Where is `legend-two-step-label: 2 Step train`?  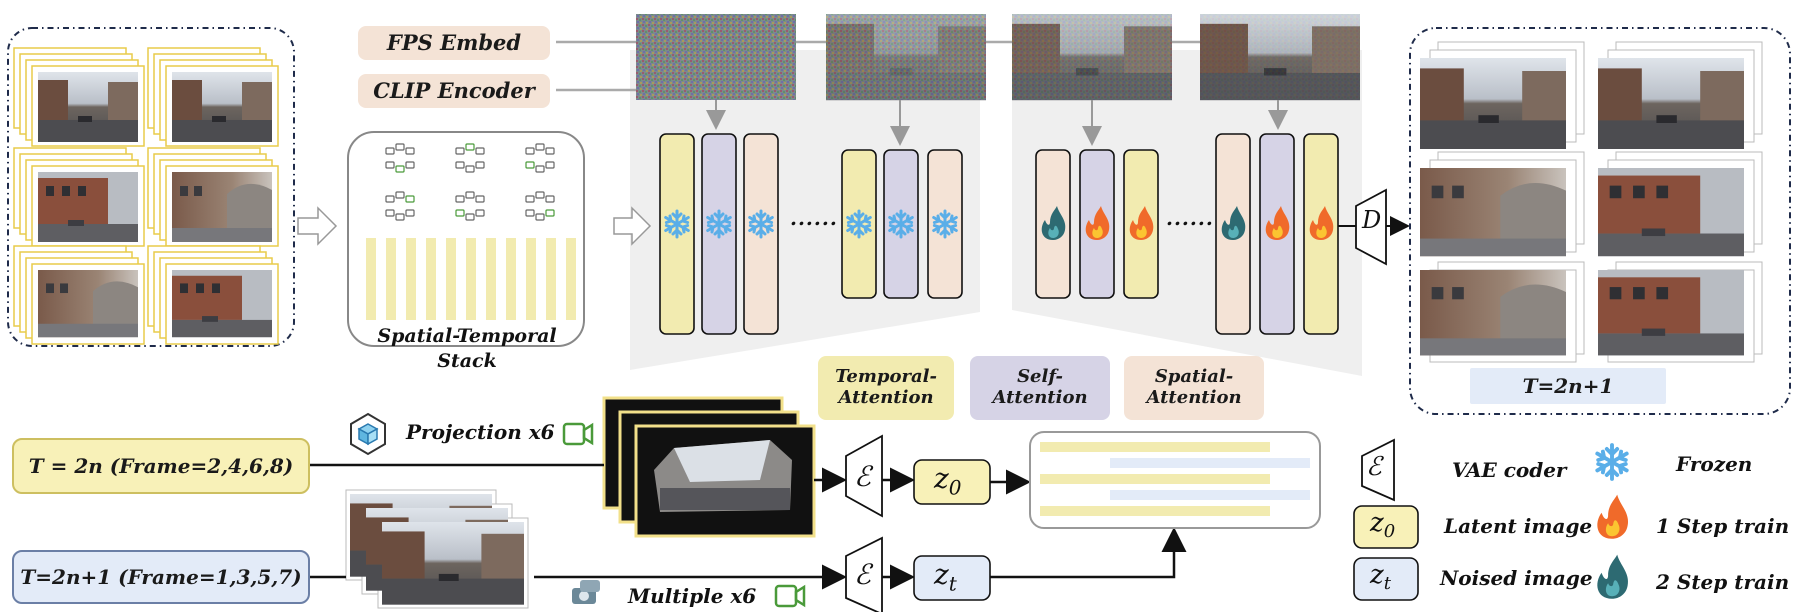 legend-two-step-label: 2 Step train is located at coordinates (1723, 582).